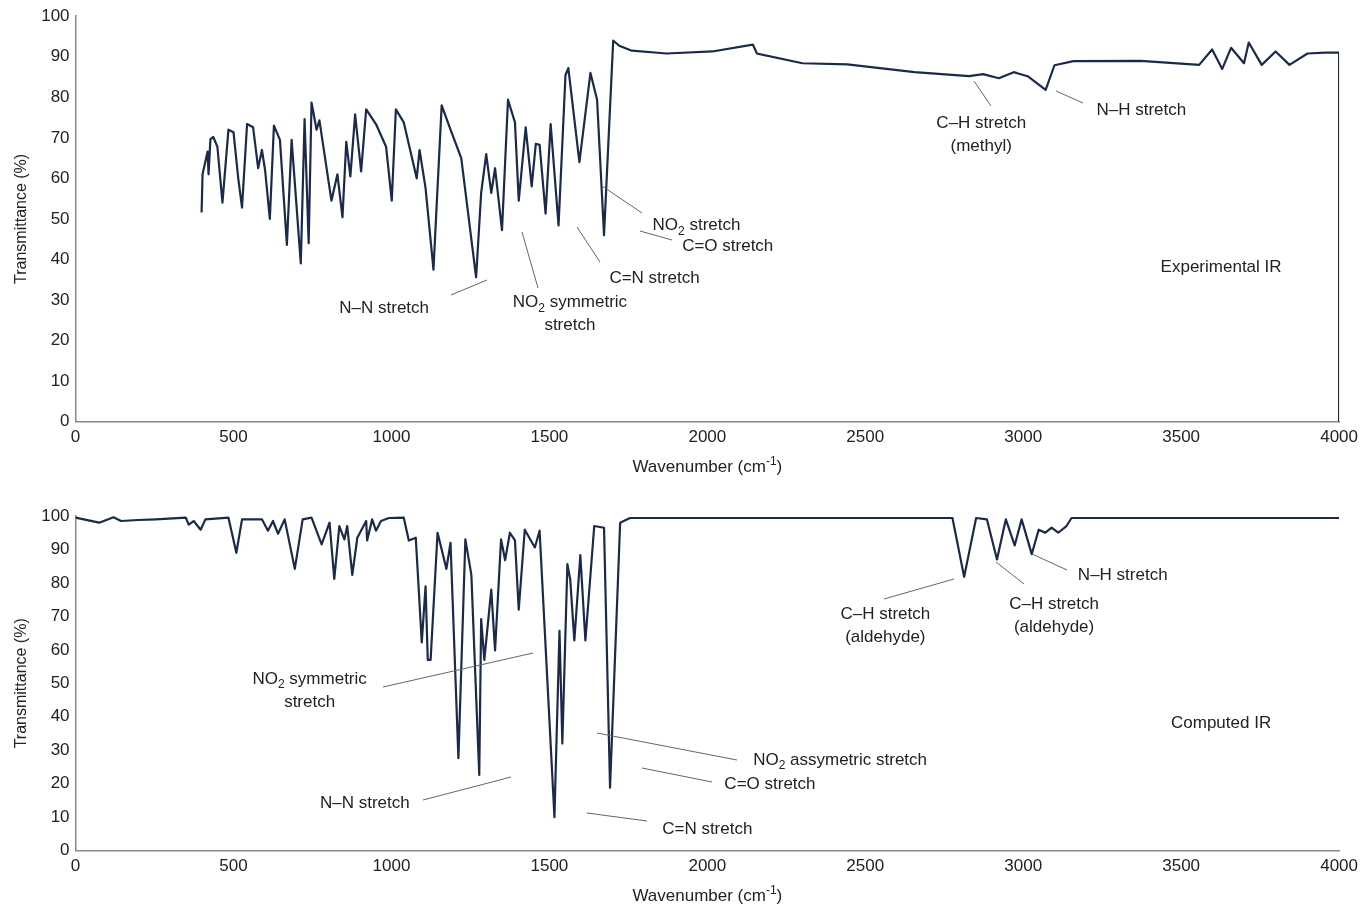 This screenshot has width=1364, height=921. What do you see at coordinates (981, 133) in the screenshot?
I see `annotation: C–H stretch (methyl)` at bounding box center [981, 133].